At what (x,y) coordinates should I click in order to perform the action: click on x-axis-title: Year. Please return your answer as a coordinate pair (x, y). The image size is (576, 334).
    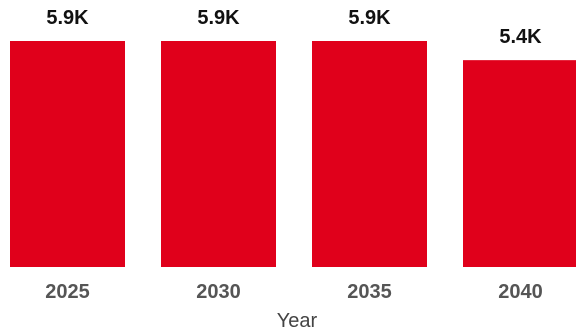
    Looking at the image, I should click on (297, 321).